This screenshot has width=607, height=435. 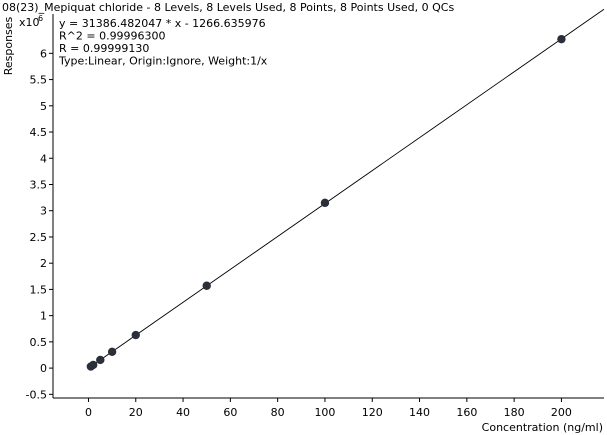 What do you see at coordinates (43, 158) in the screenshot?
I see `y-tick-label: 4` at bounding box center [43, 158].